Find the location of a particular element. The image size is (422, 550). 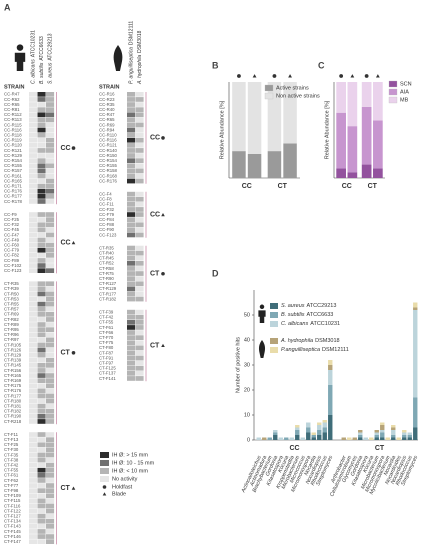

legend-label: P.anguilliseptica DSM12111 is located at coordinates (315, 350).